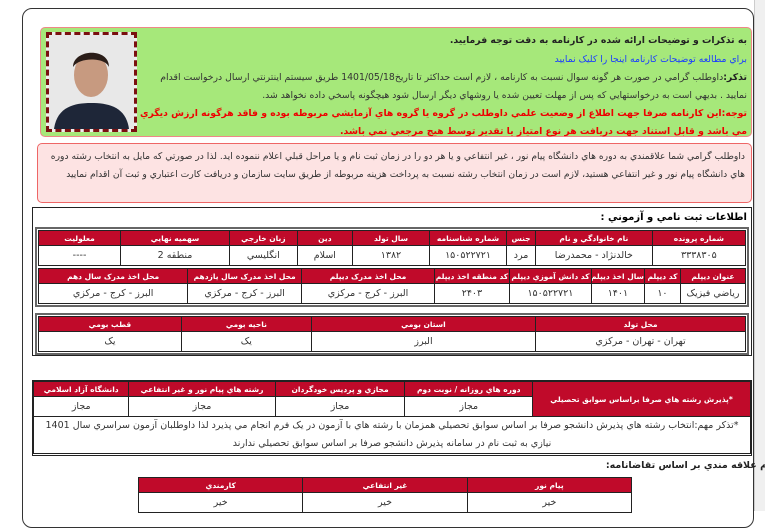 The height and width of the screenshot is (528, 765). I want to click on table-row: خير خير خير, so click(385, 502).